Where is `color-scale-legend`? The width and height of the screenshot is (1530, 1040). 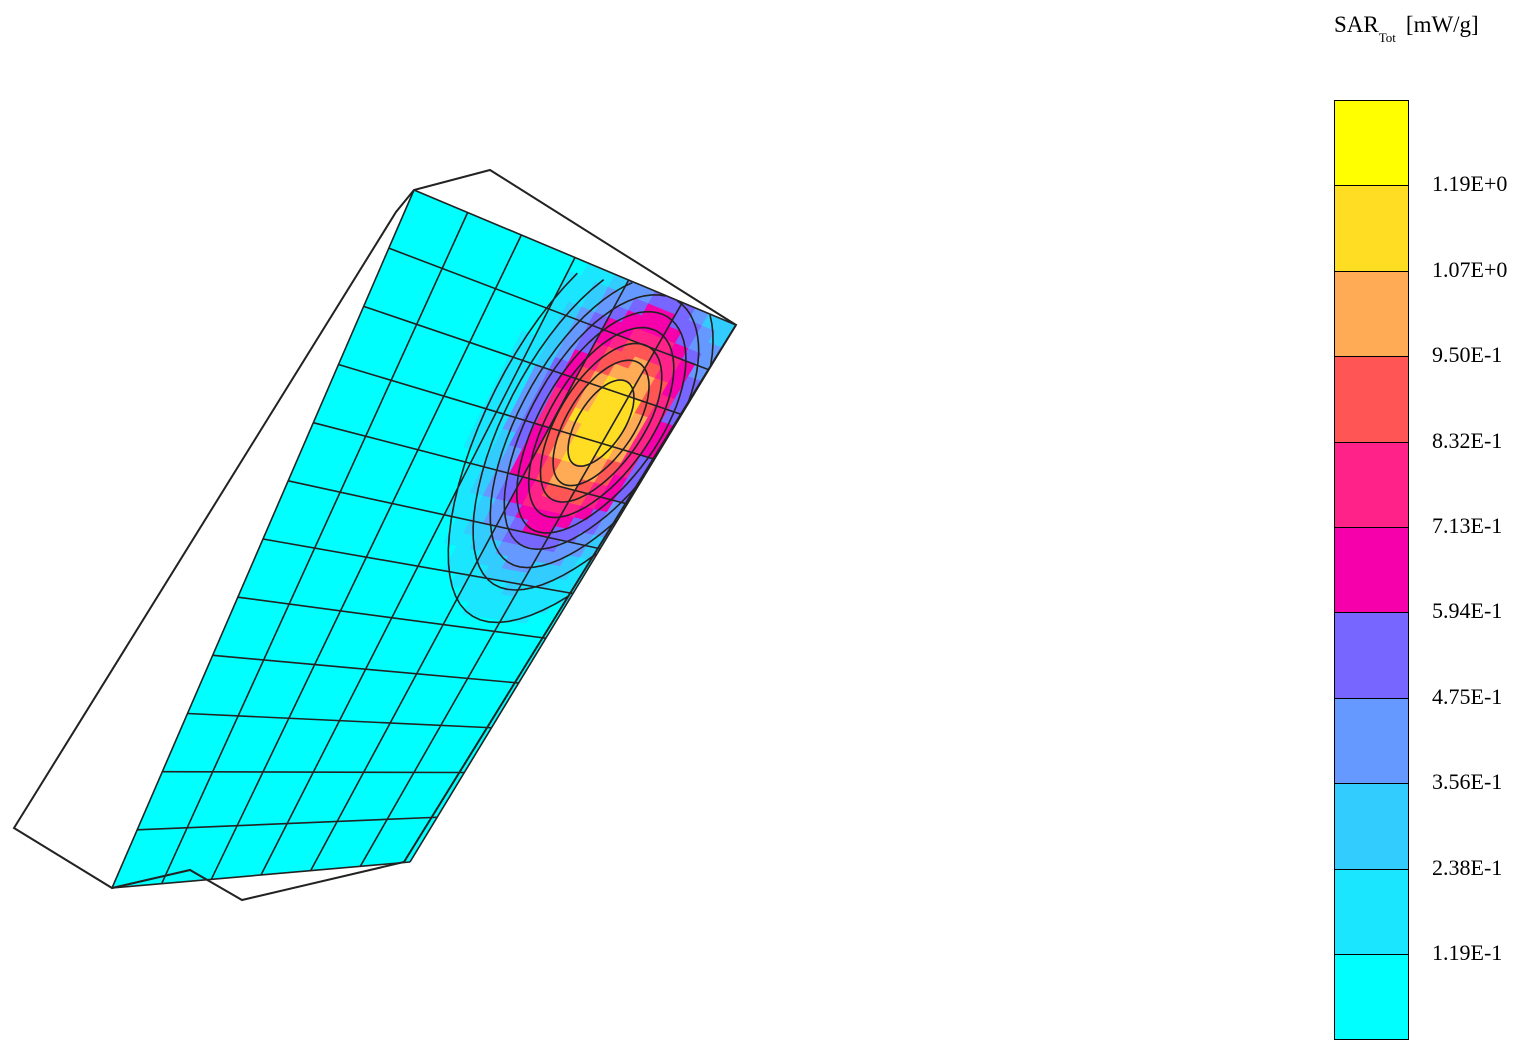
color-scale-legend is located at coordinates (1372, 570).